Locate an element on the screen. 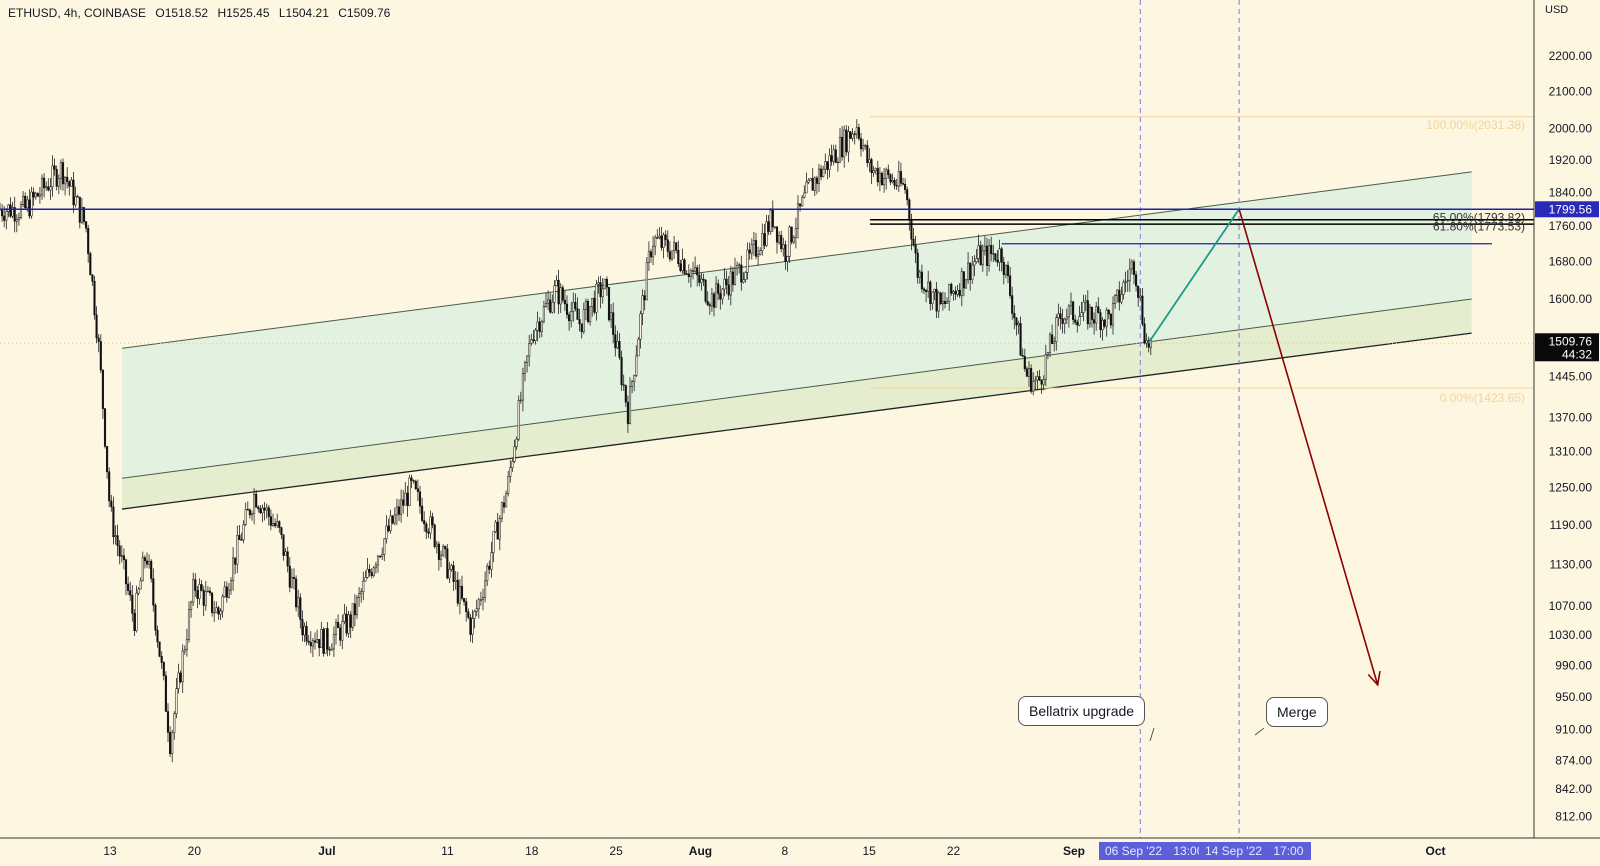  y-tick-20: 842.00 is located at coordinates (1573, 789).